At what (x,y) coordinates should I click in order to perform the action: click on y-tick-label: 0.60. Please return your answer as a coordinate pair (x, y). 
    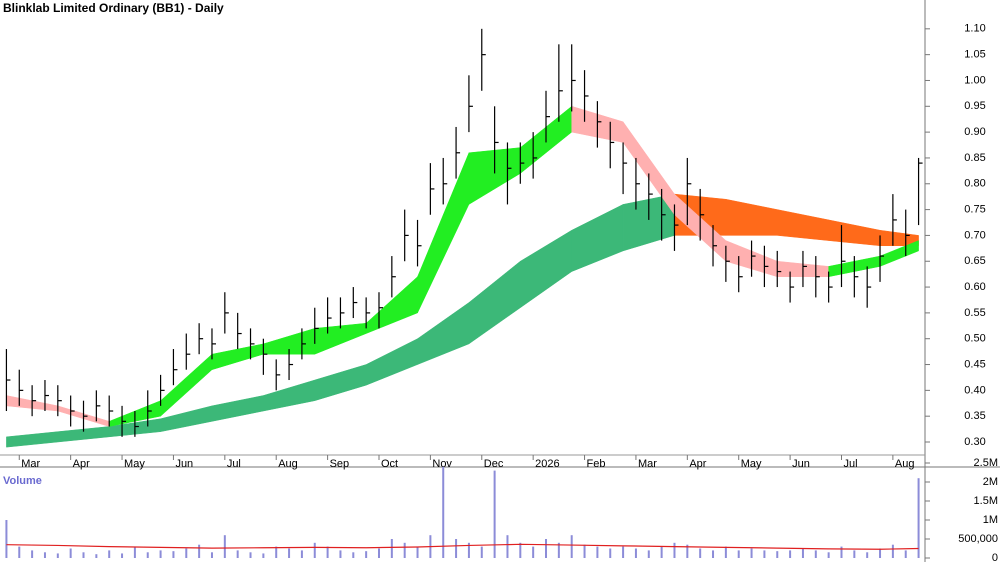
    Looking at the image, I should click on (974, 287).